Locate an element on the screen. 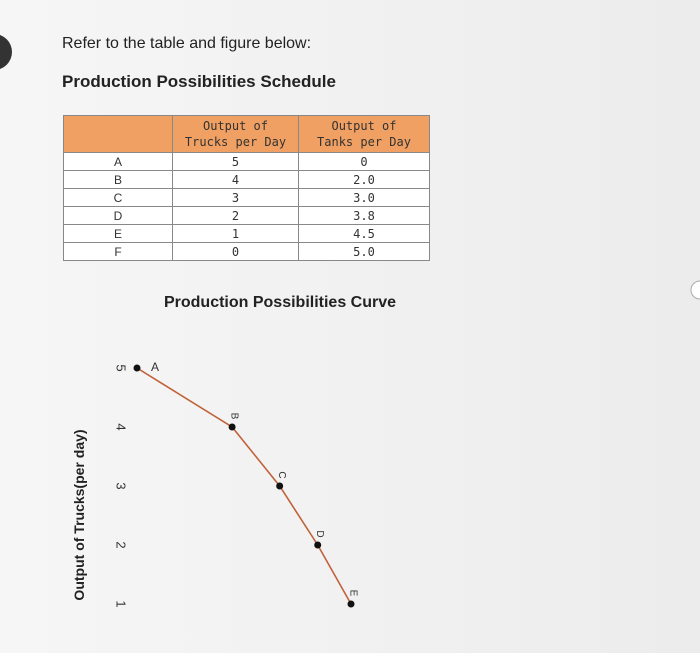 Image resolution: width=700 pixels, height=653 pixels. table-cell: 5.0 is located at coordinates (364, 251).